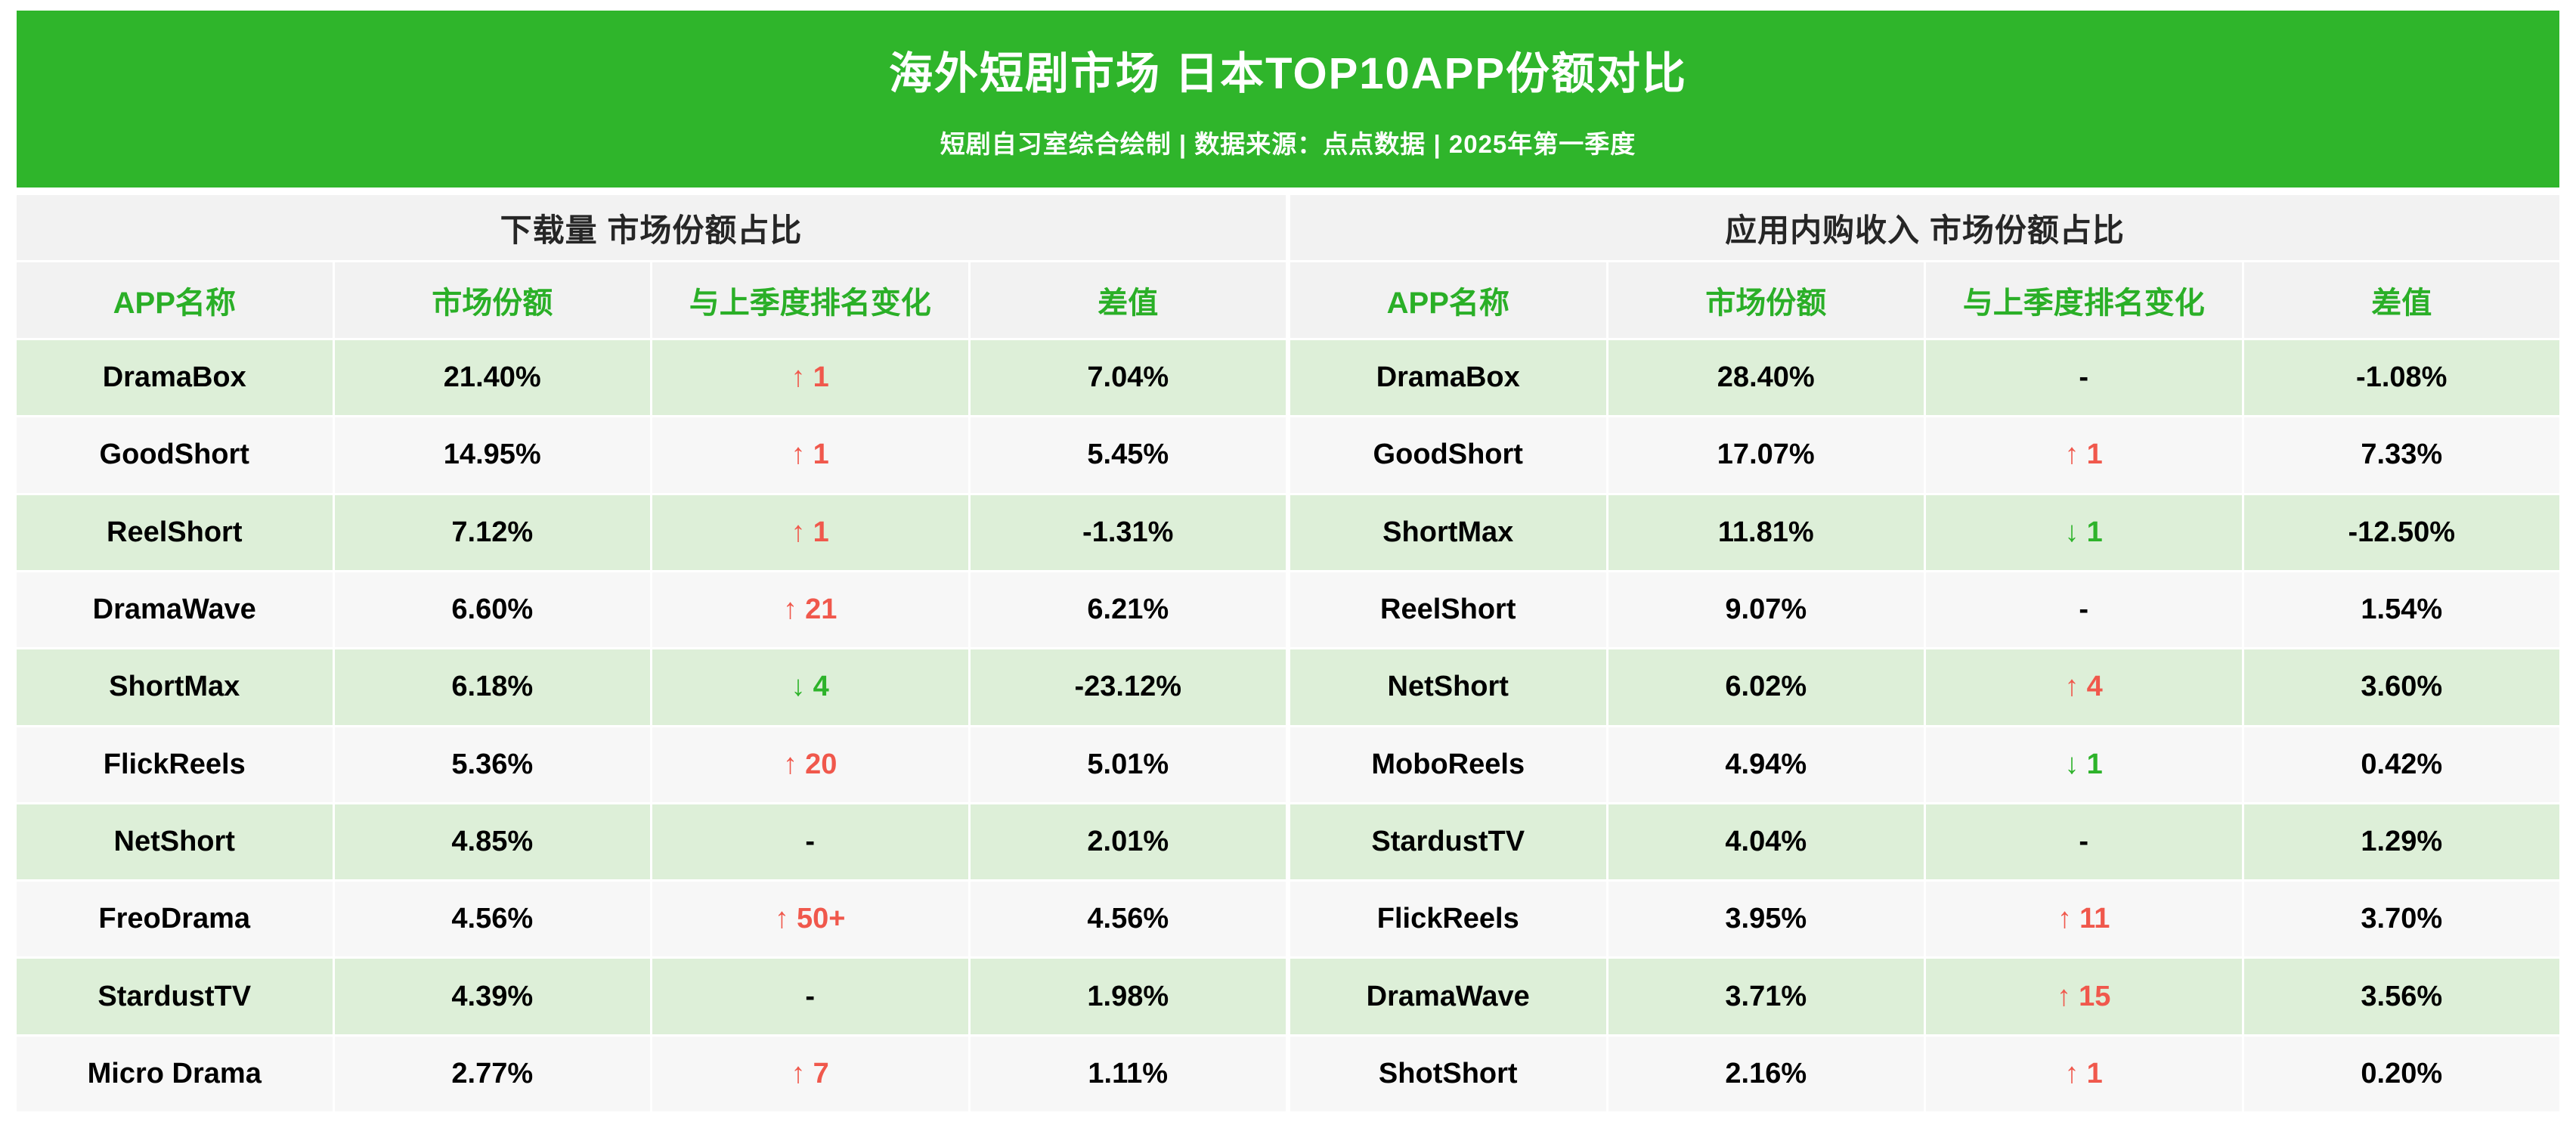 The width and height of the screenshot is (2576, 1122). I want to click on section-title-downloads: 下载量 市场份额占比, so click(651, 228).